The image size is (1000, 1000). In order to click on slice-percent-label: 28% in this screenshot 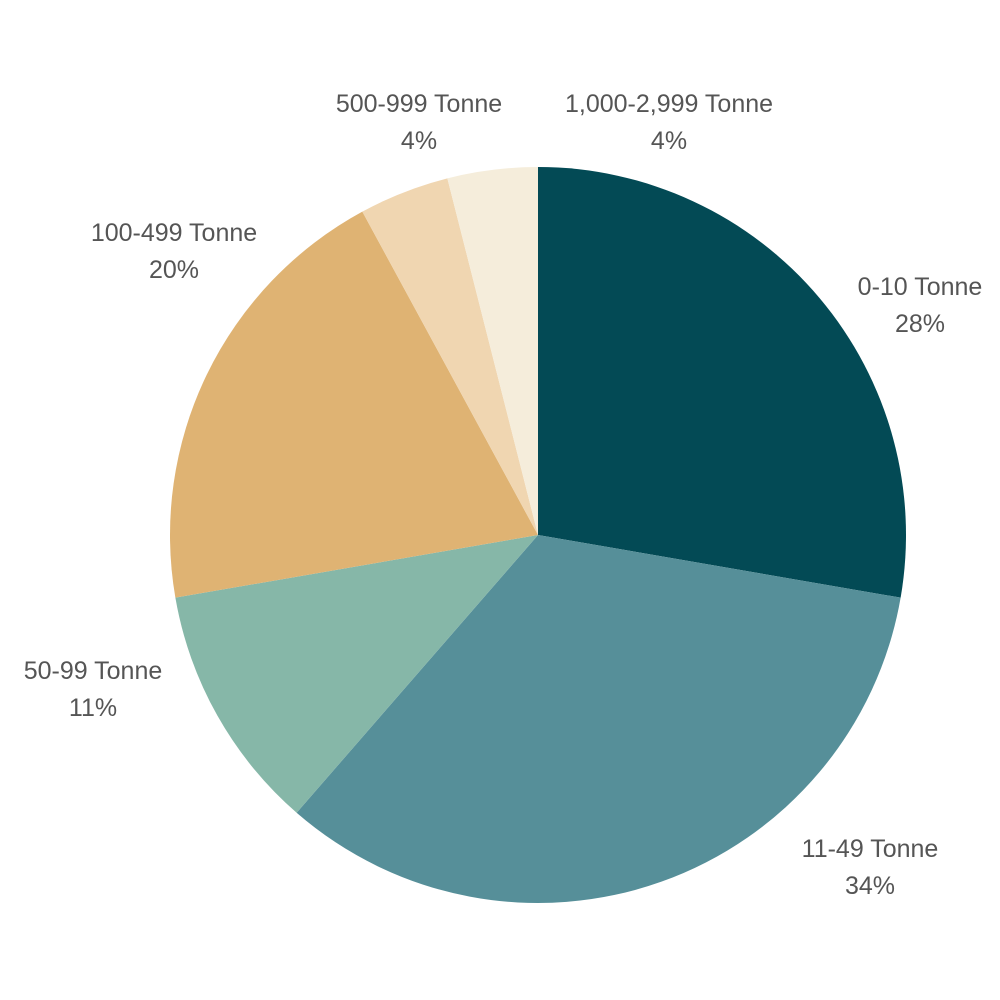, I will do `click(920, 324)`.